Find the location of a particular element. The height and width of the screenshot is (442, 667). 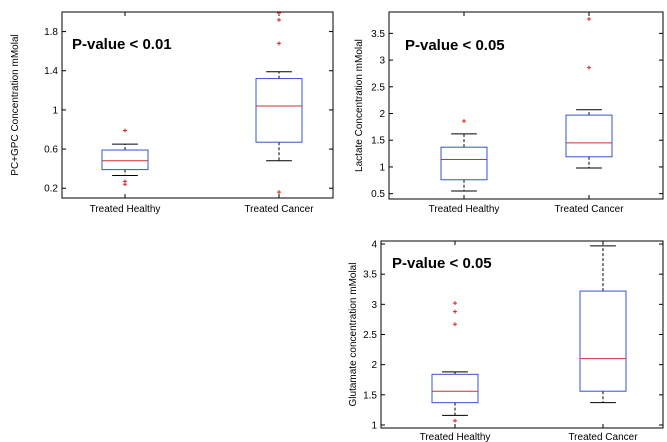

y-tick-label: 0.6 is located at coordinates (51, 150).